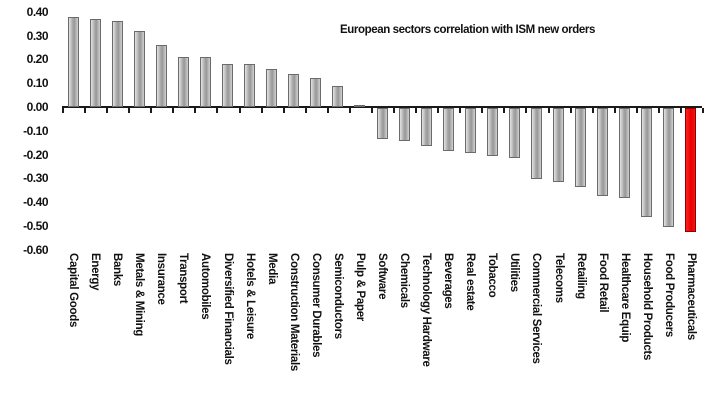 The height and width of the screenshot is (400, 716). Describe the element at coordinates (139, 295) in the screenshot. I see `x-label-metals-mining: Metals & Mining` at that location.